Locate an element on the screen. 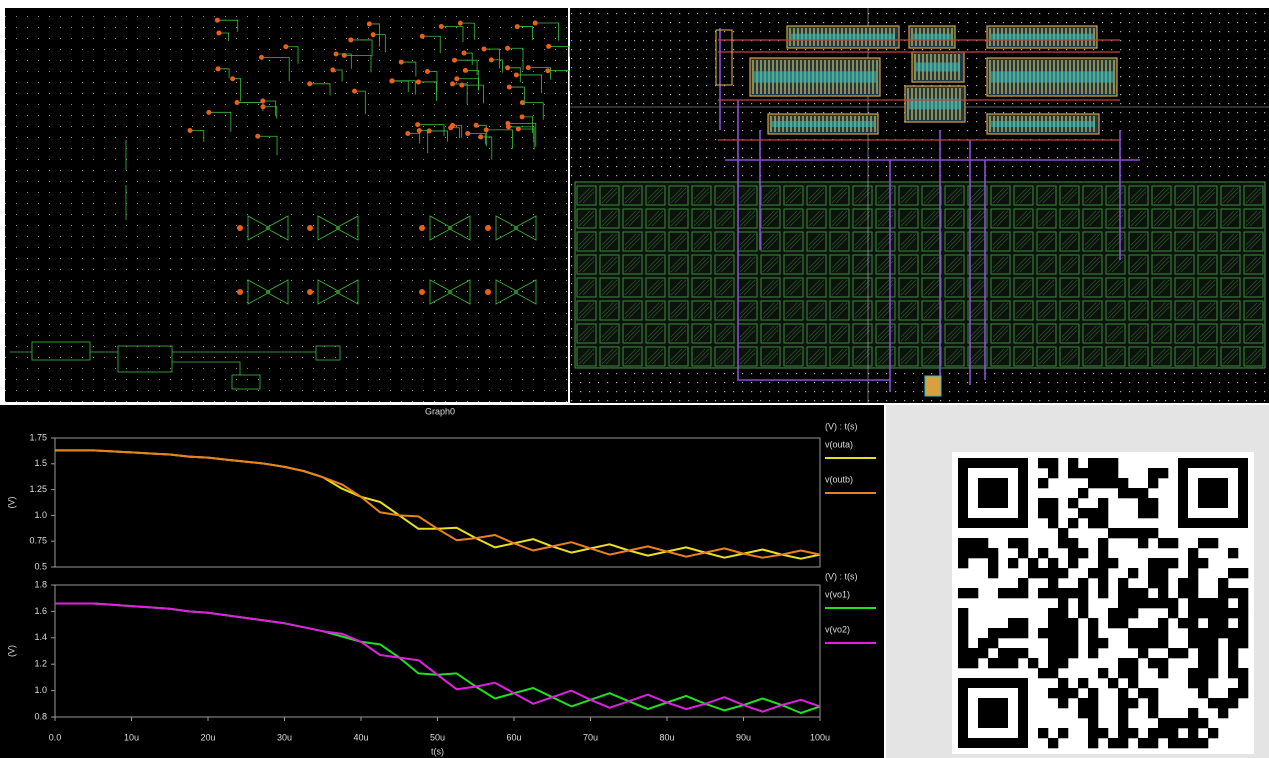  y-tick-label: 0.5 is located at coordinates (40, 566).